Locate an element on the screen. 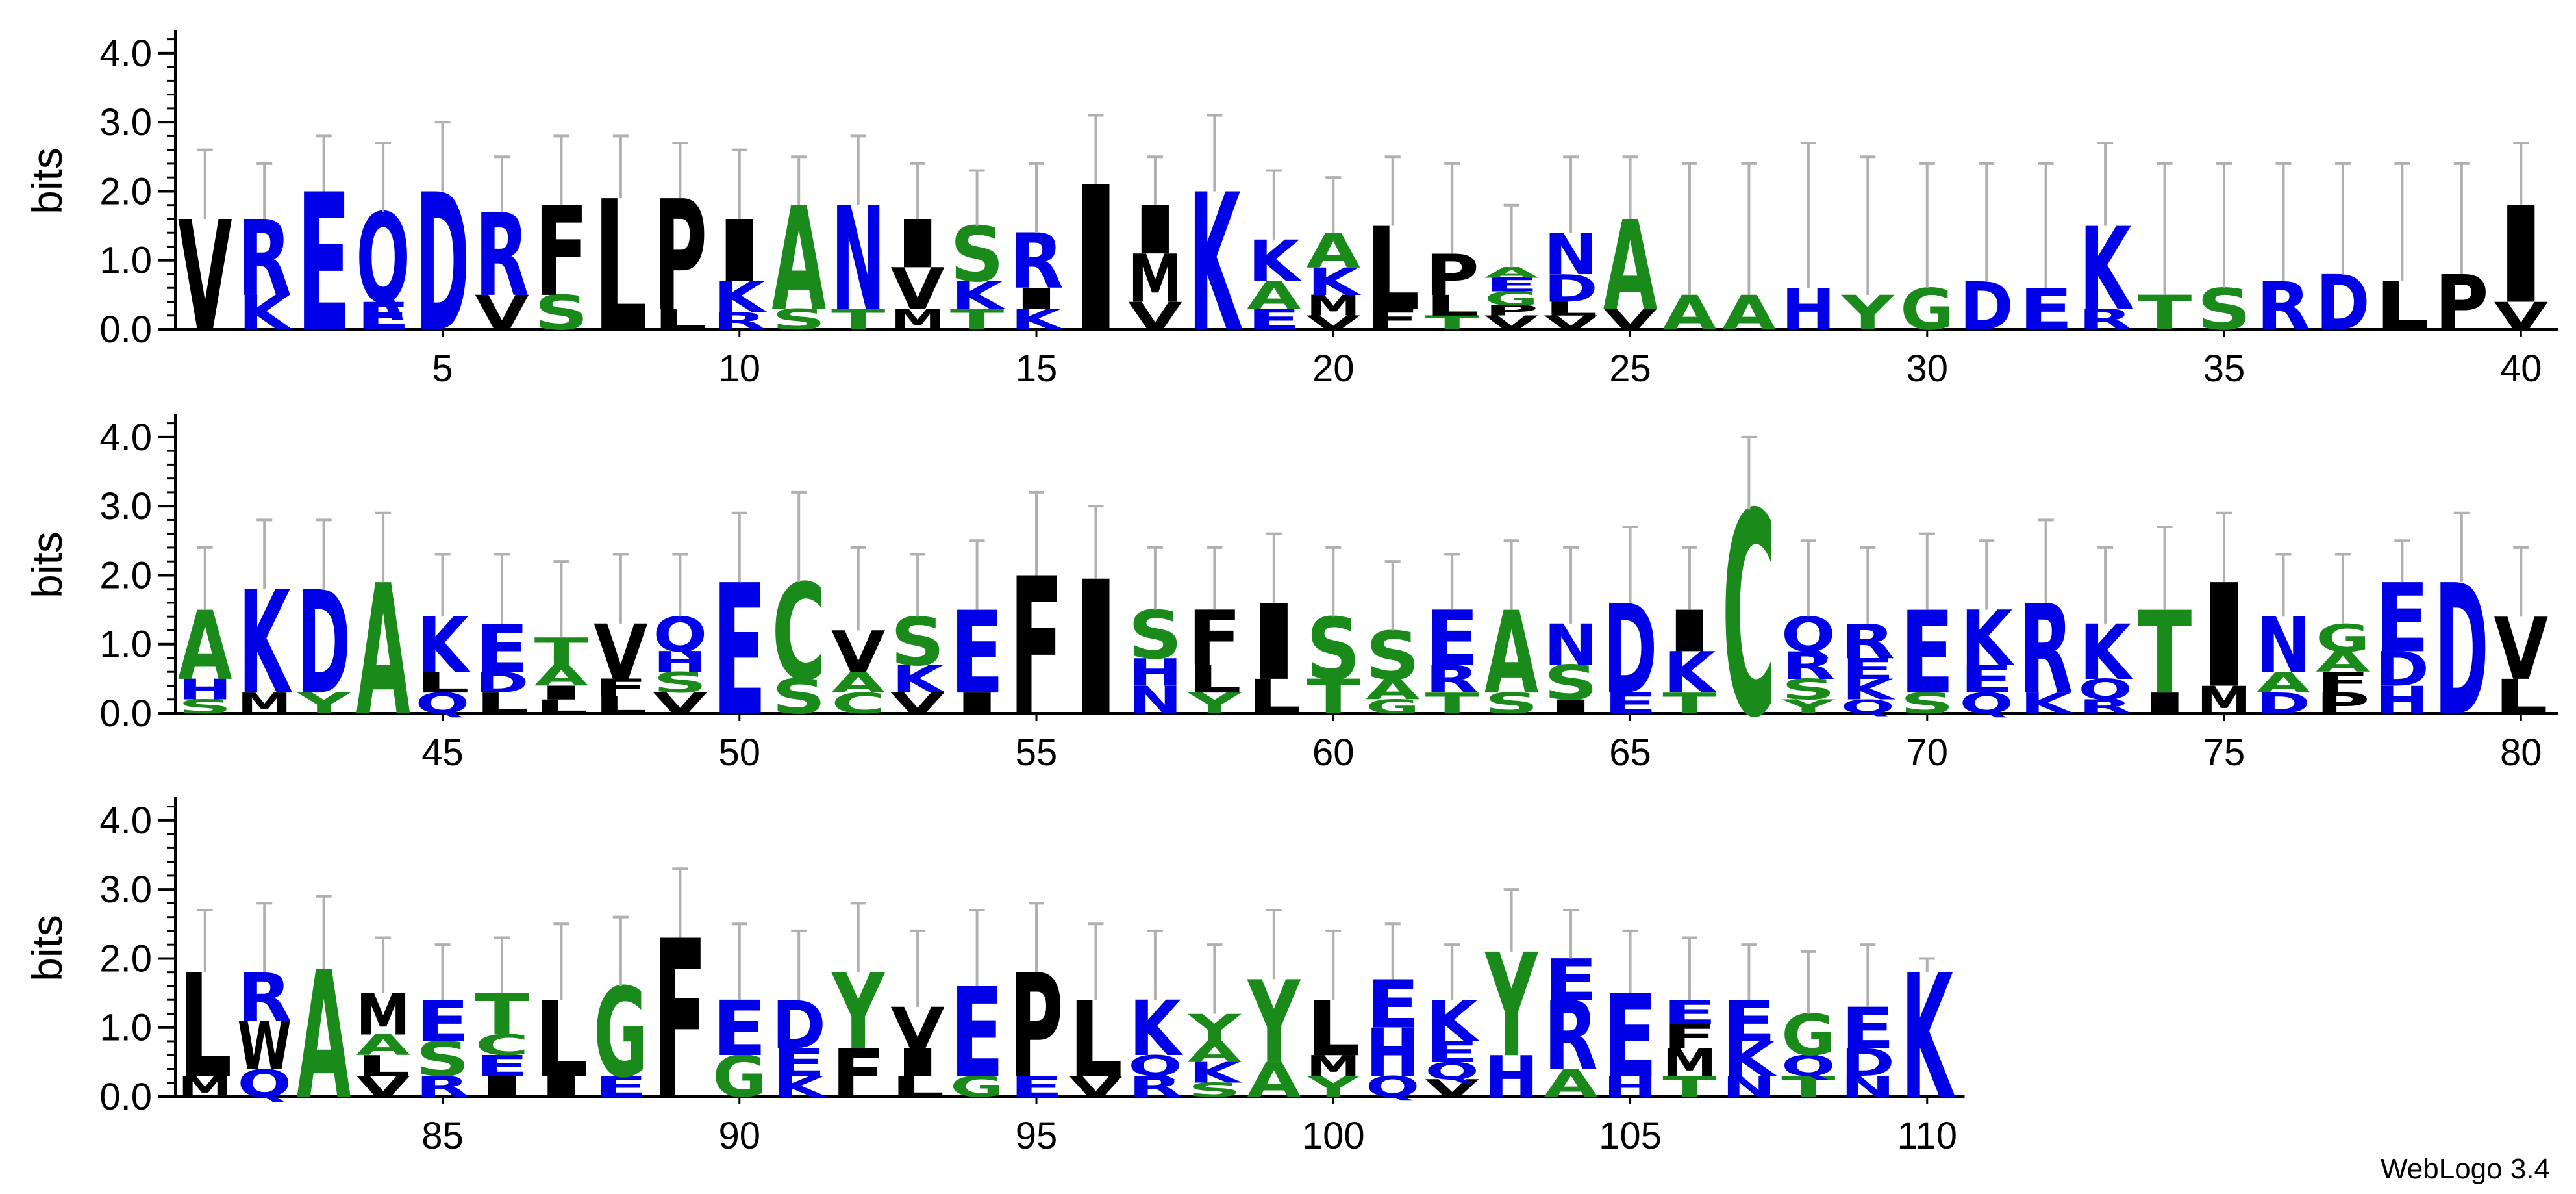 This screenshot has width=2576, height=1194. logo-stack-pos-55: F is located at coordinates (1036, 624).